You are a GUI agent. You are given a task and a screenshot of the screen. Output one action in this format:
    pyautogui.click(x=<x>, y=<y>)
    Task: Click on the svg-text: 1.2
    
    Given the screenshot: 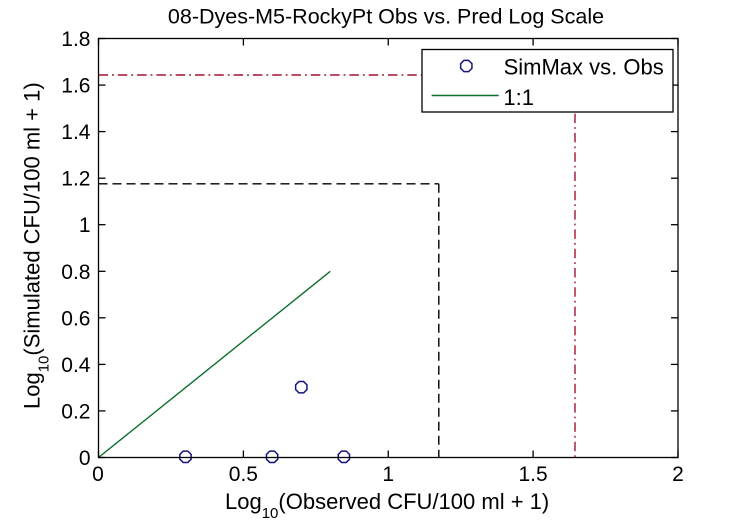 What is the action you would take?
    pyautogui.click(x=75, y=179)
    